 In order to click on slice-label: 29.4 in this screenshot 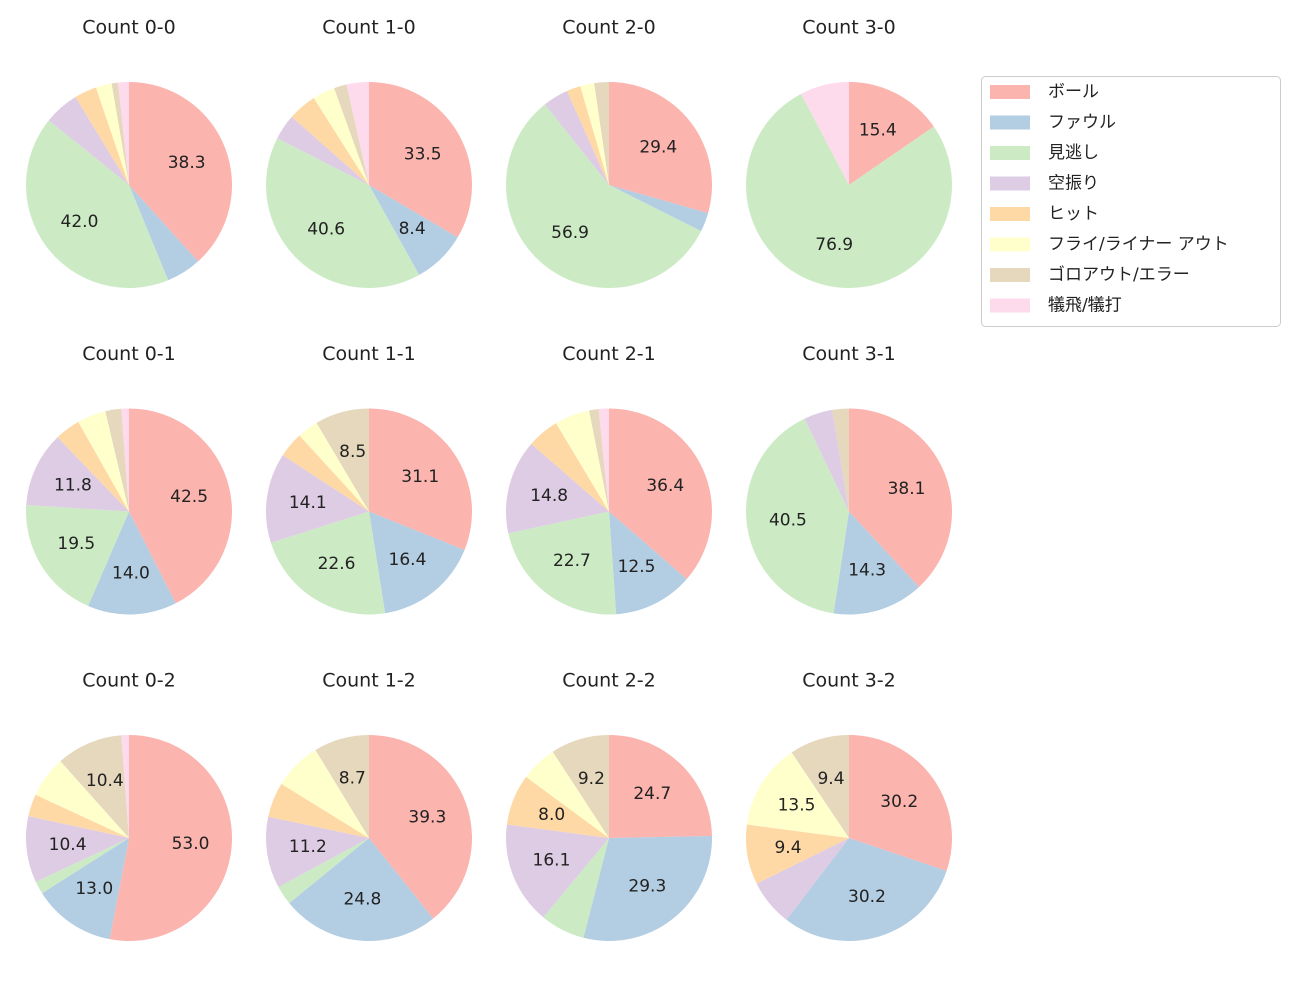, I will do `click(658, 148)`.